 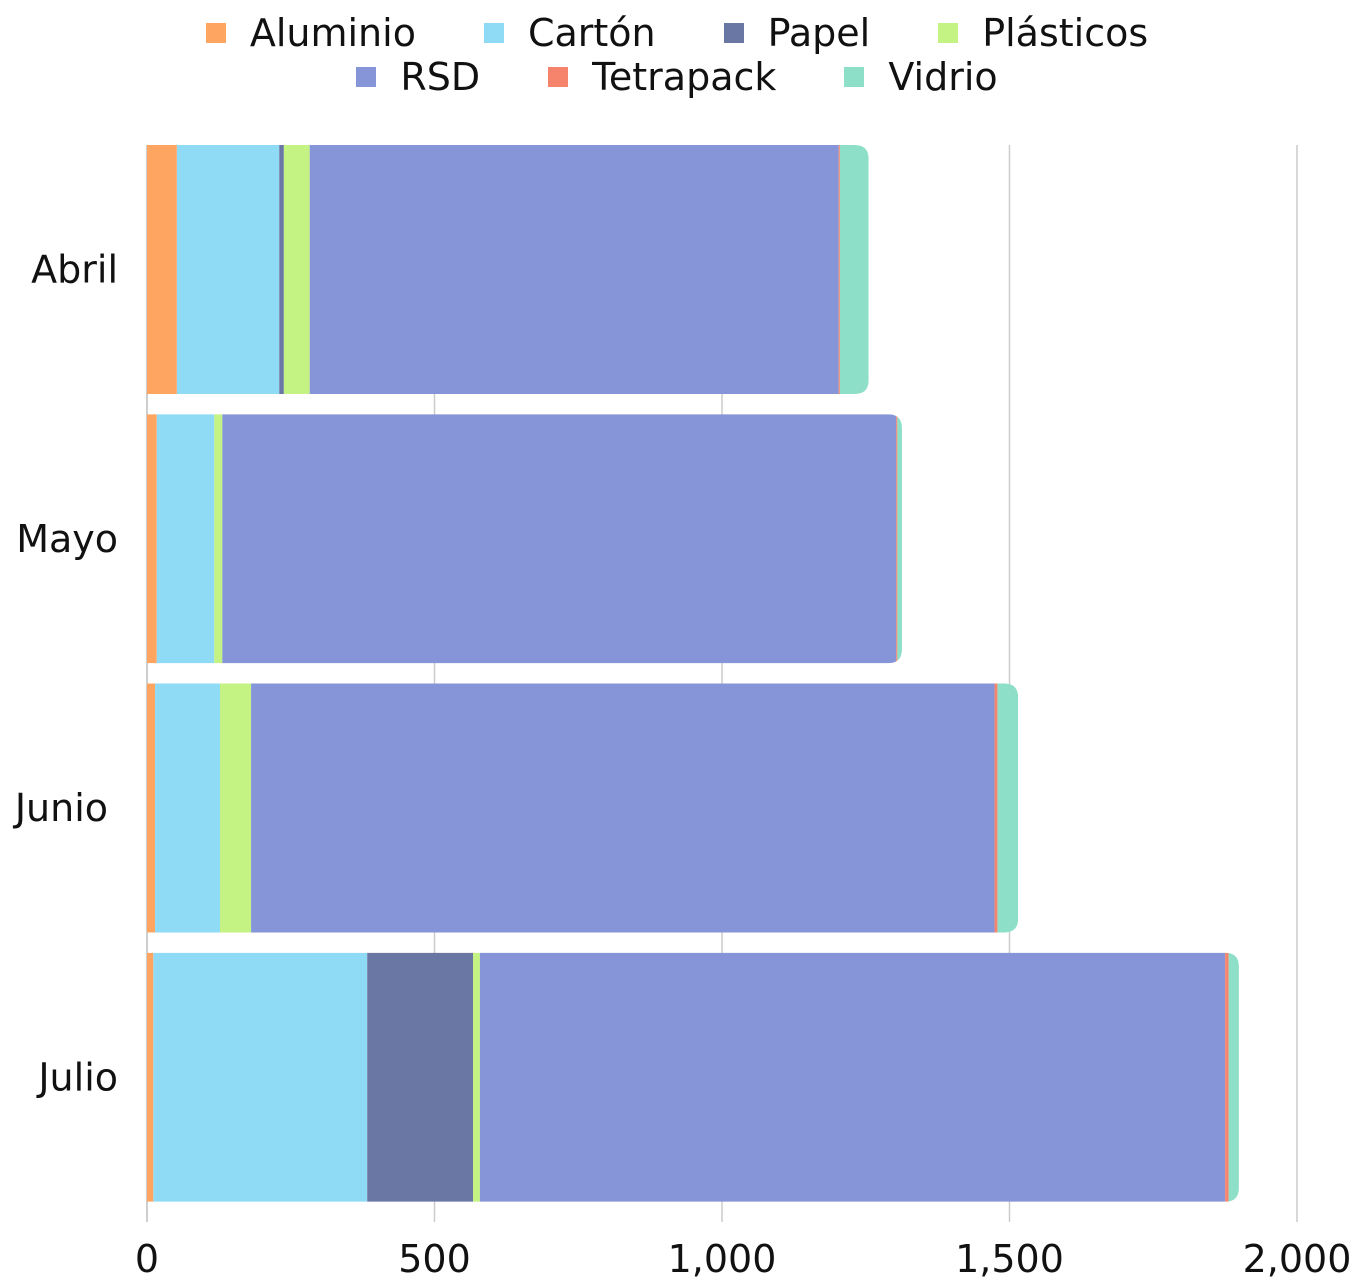 I want to click on x-axis-tick-label: 500, so click(x=434, y=1259).